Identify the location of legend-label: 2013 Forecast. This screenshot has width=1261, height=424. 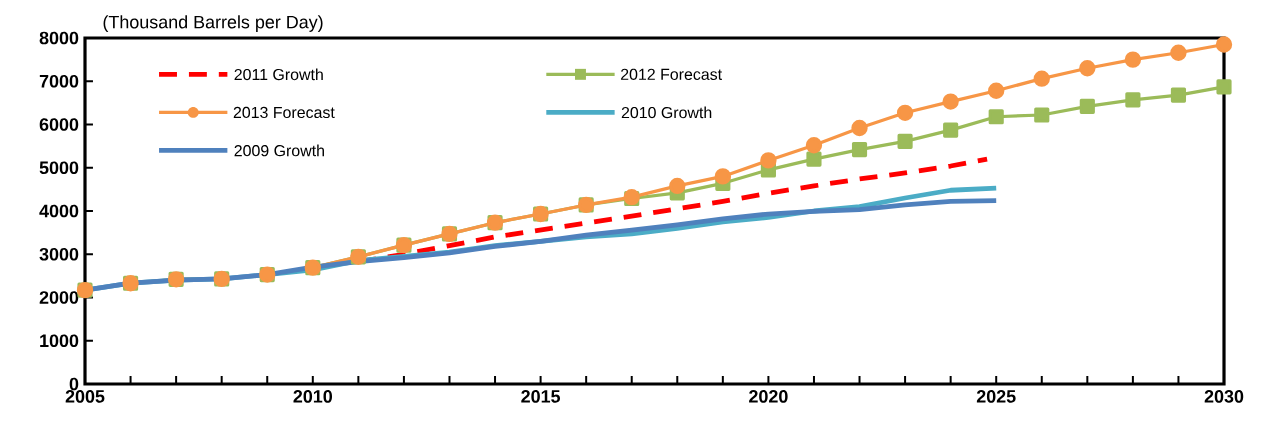
(284, 112).